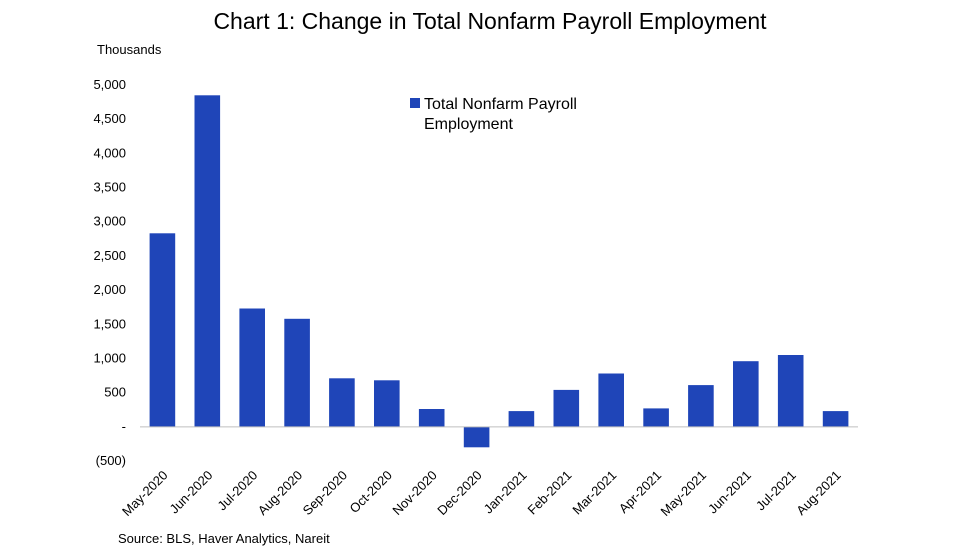 The image size is (980, 551). I want to click on y-tick-label: (500), so click(111, 460).